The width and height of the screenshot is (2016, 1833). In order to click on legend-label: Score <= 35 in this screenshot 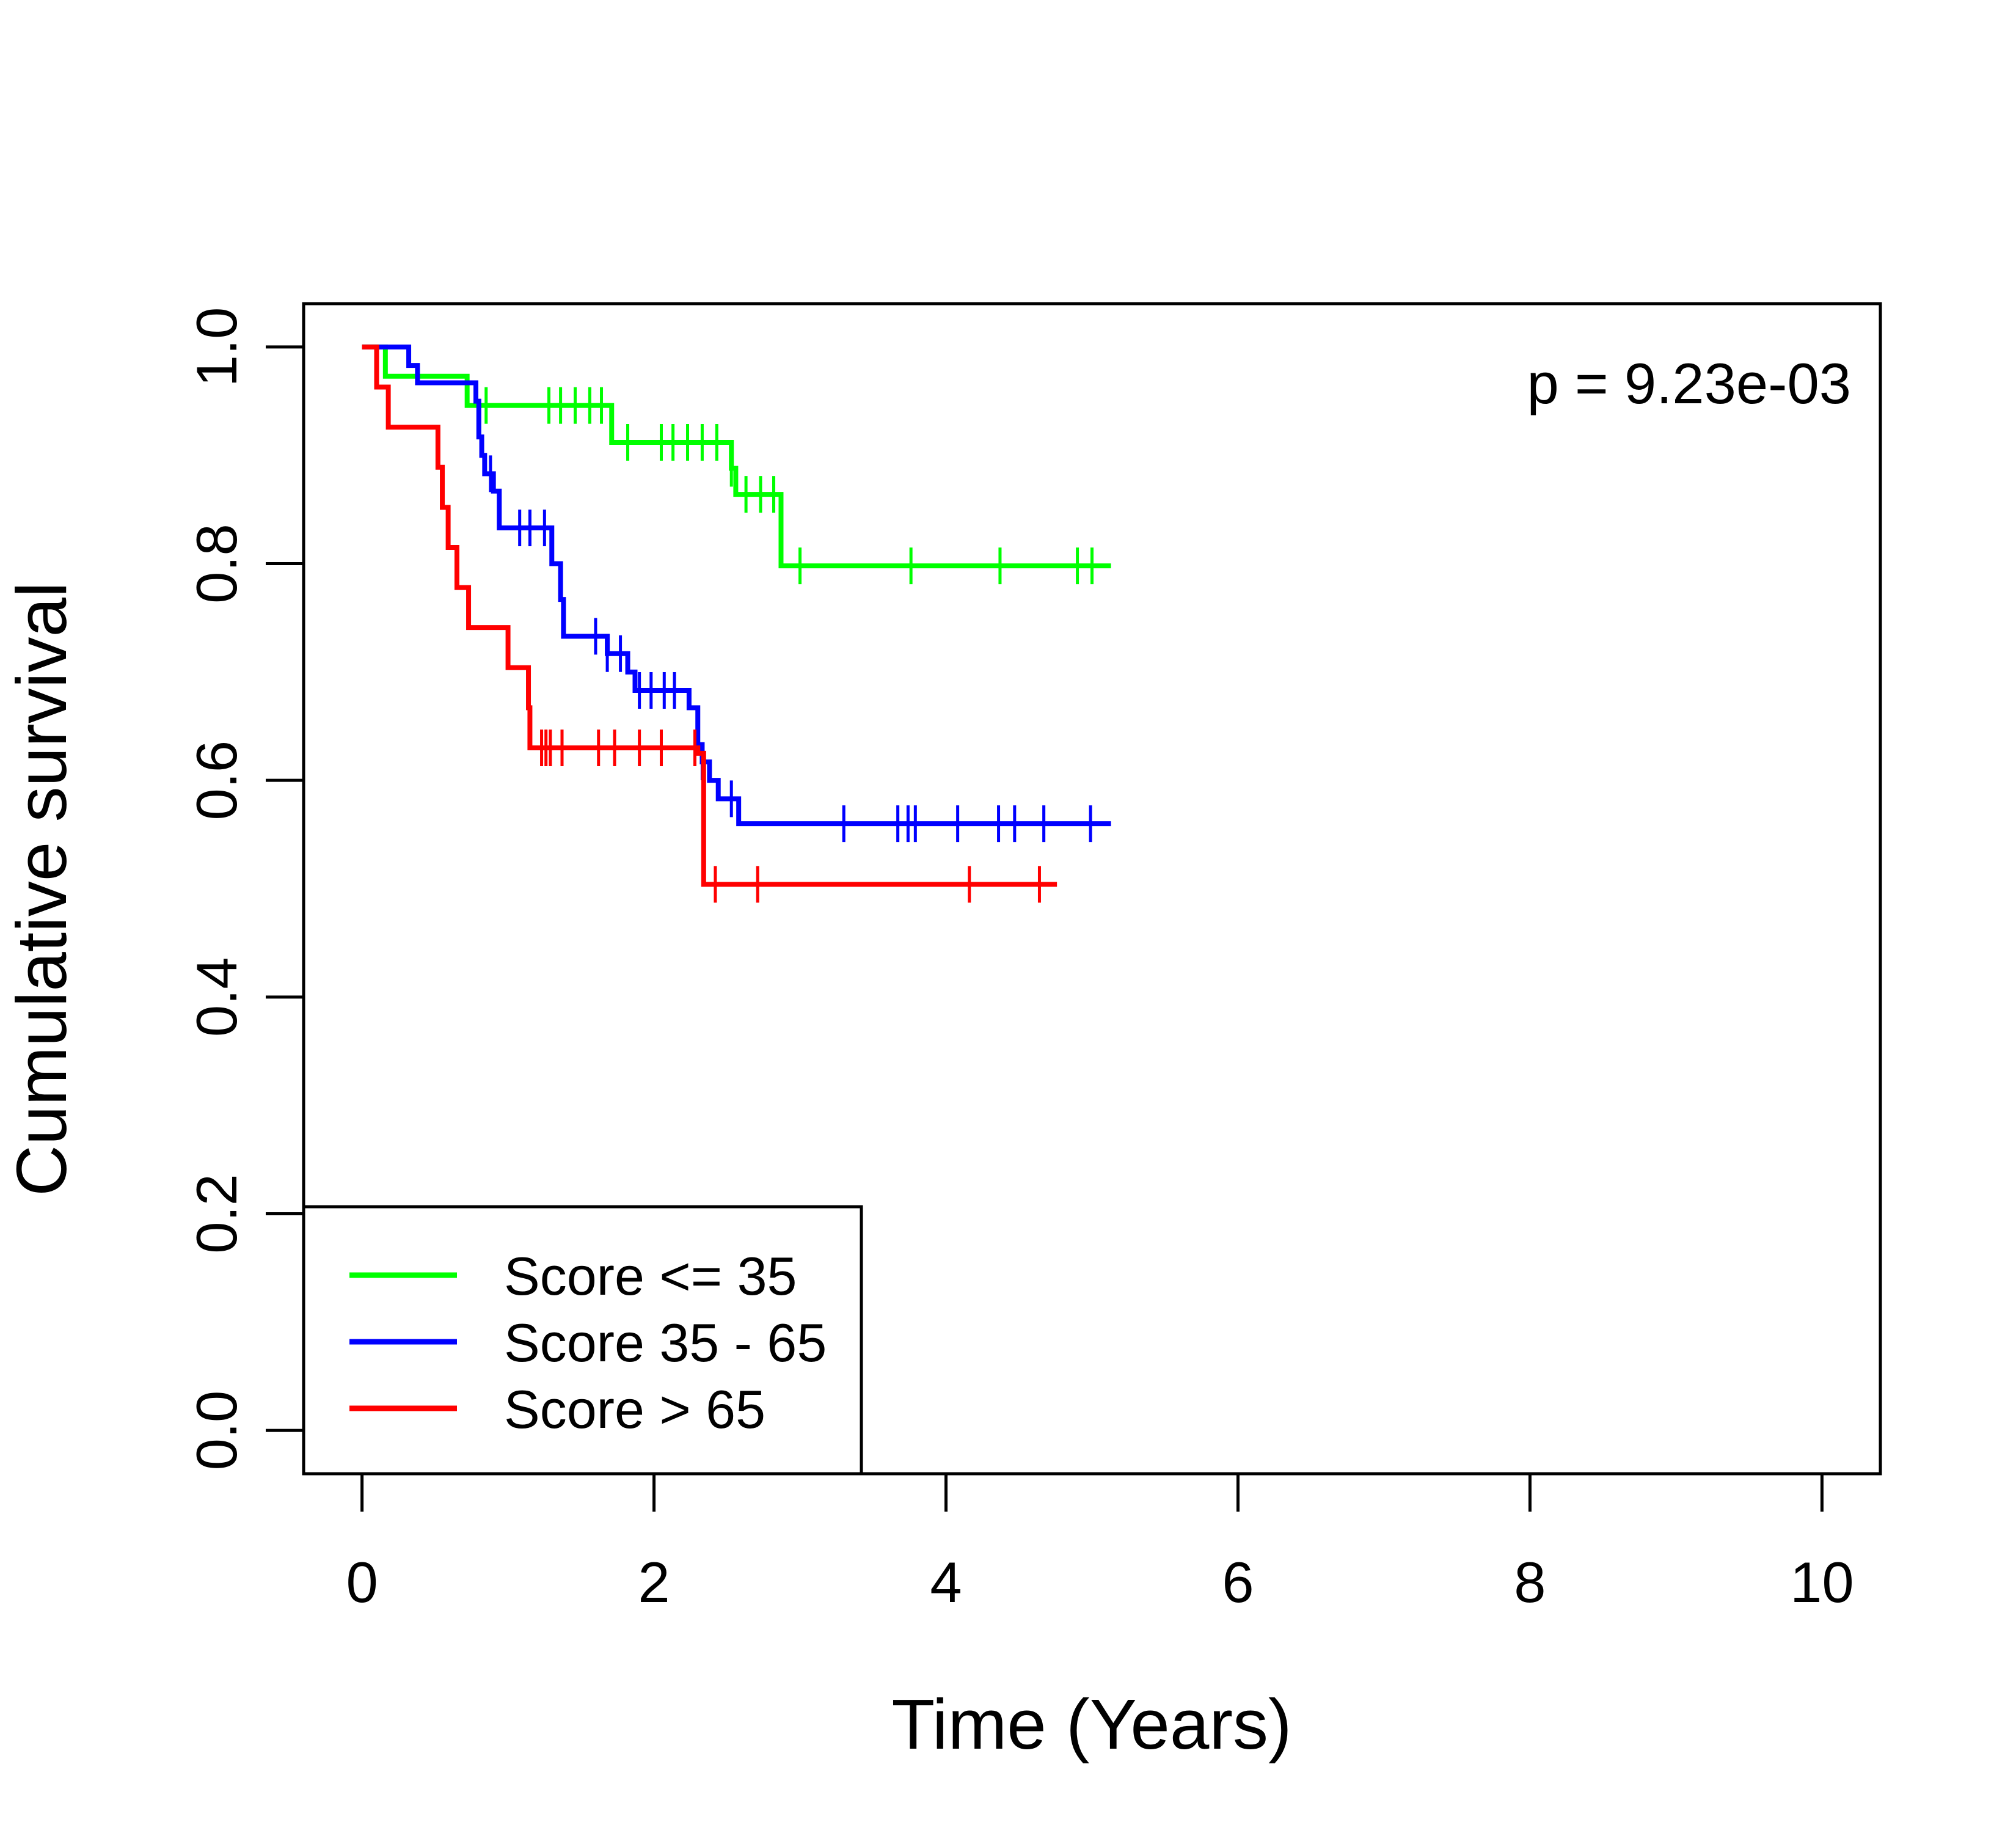, I will do `click(650, 1276)`.